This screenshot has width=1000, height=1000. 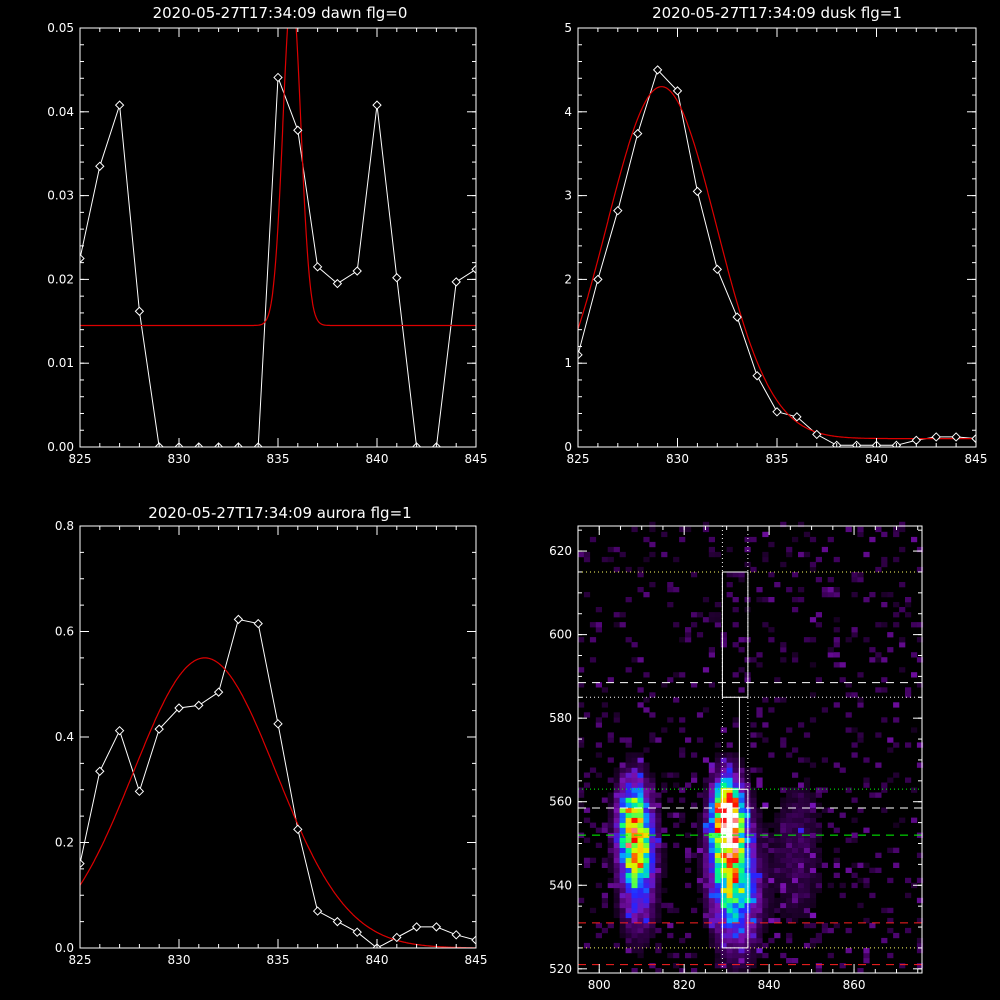 What do you see at coordinates (60, 28) in the screenshot?
I see `dawn-y-tick-label: 0.05` at bounding box center [60, 28].